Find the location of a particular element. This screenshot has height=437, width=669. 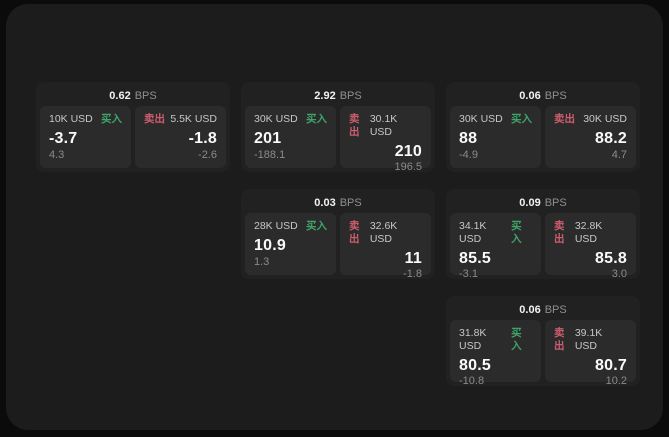

buy-quote-panel: 30K USD 买入 88 -4.9 is located at coordinates (495, 137).